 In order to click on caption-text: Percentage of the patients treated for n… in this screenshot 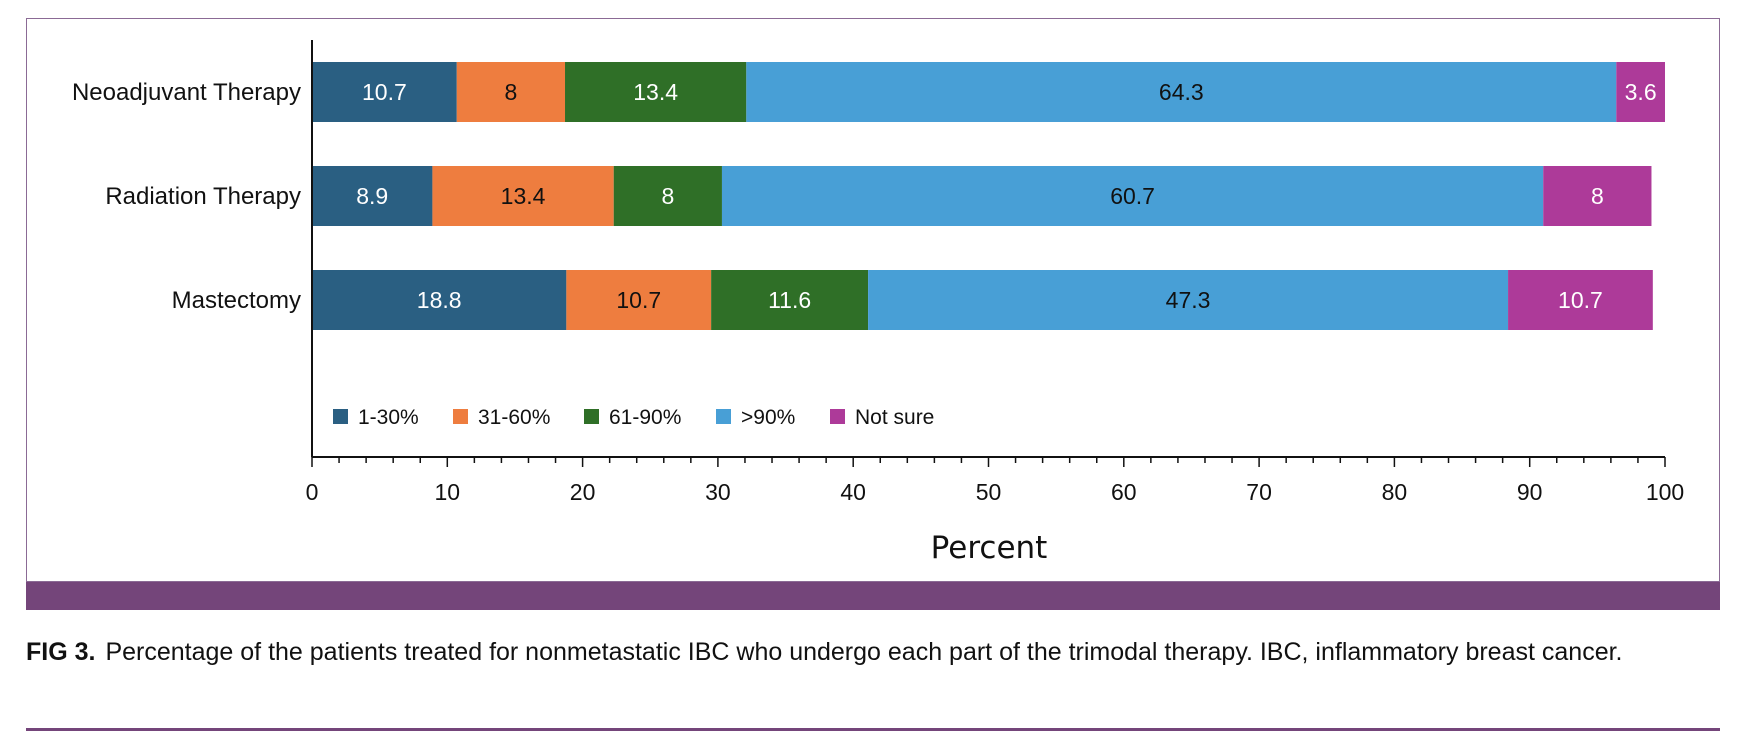, I will do `click(864, 652)`.